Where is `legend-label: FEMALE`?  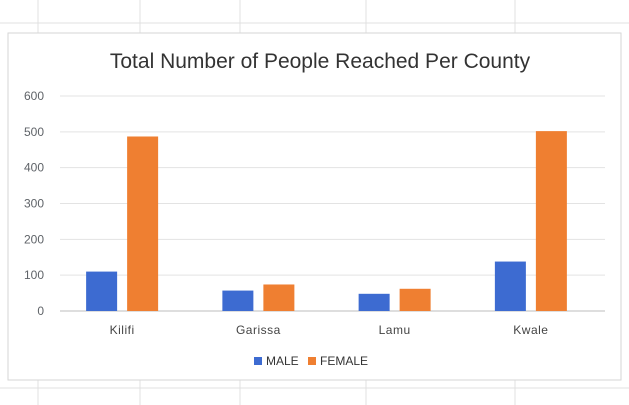 legend-label: FEMALE is located at coordinates (344, 361).